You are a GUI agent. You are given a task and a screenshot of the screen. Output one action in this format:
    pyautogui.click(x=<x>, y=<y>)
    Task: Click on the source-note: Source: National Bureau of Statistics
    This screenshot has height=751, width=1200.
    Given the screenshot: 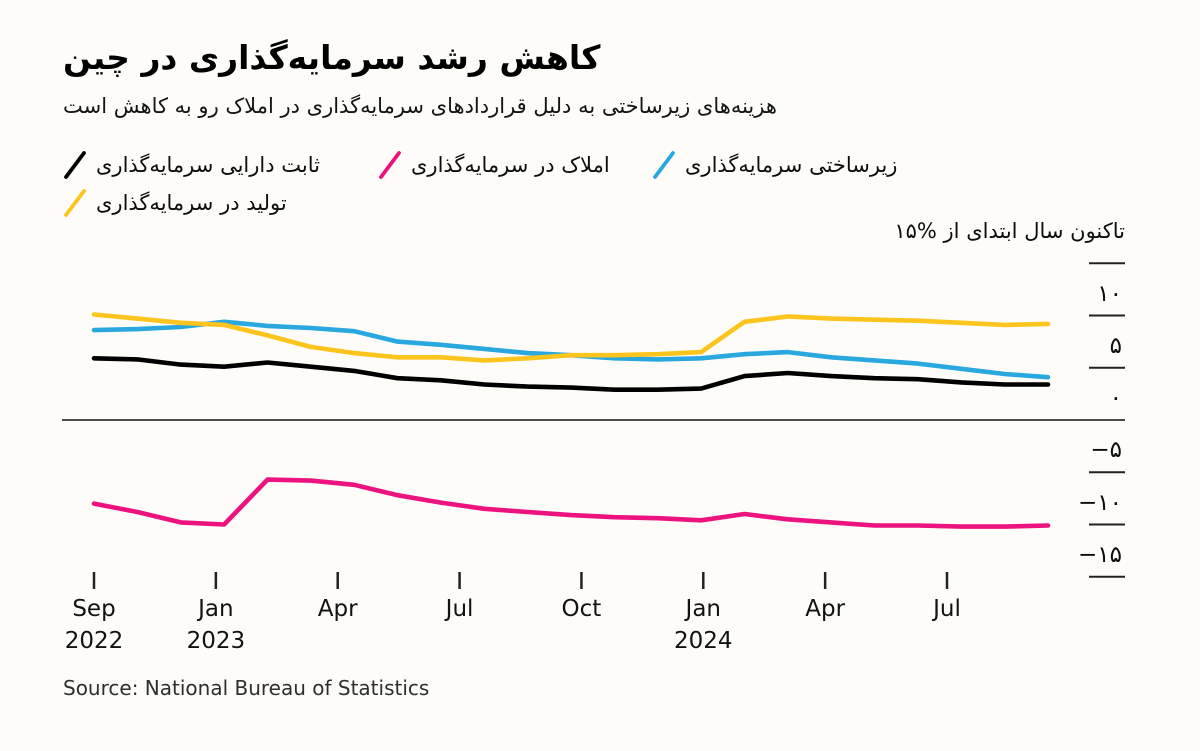 What is the action you would take?
    pyautogui.click(x=246, y=688)
    